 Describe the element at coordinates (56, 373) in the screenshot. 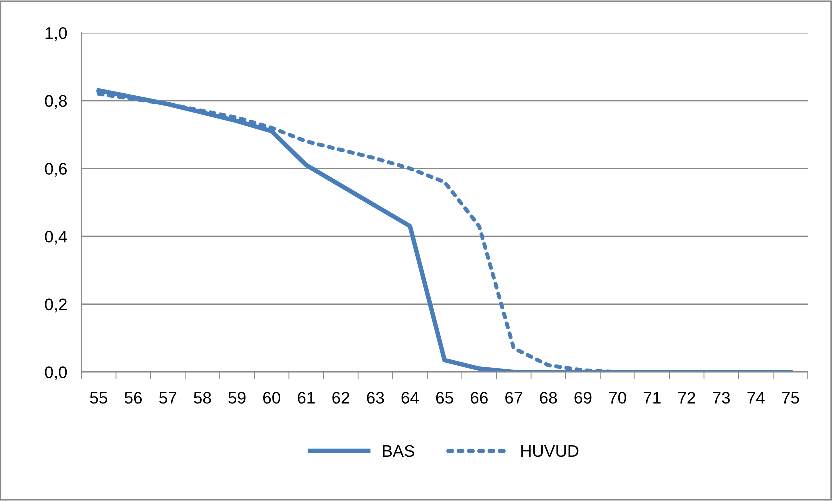

I see `y-tick-label: 0,0` at that location.